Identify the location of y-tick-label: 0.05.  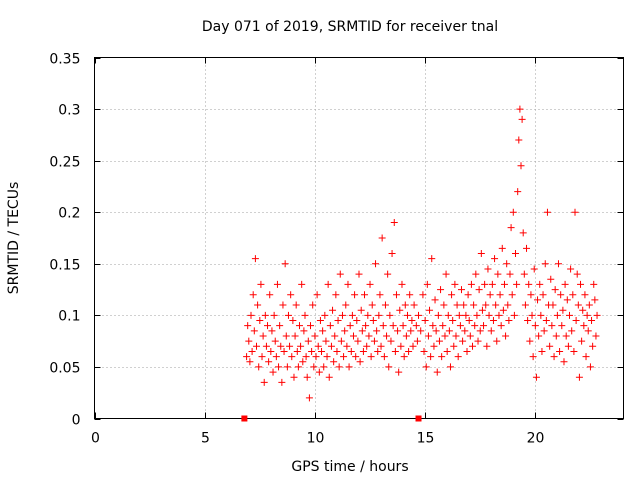
(64, 369).